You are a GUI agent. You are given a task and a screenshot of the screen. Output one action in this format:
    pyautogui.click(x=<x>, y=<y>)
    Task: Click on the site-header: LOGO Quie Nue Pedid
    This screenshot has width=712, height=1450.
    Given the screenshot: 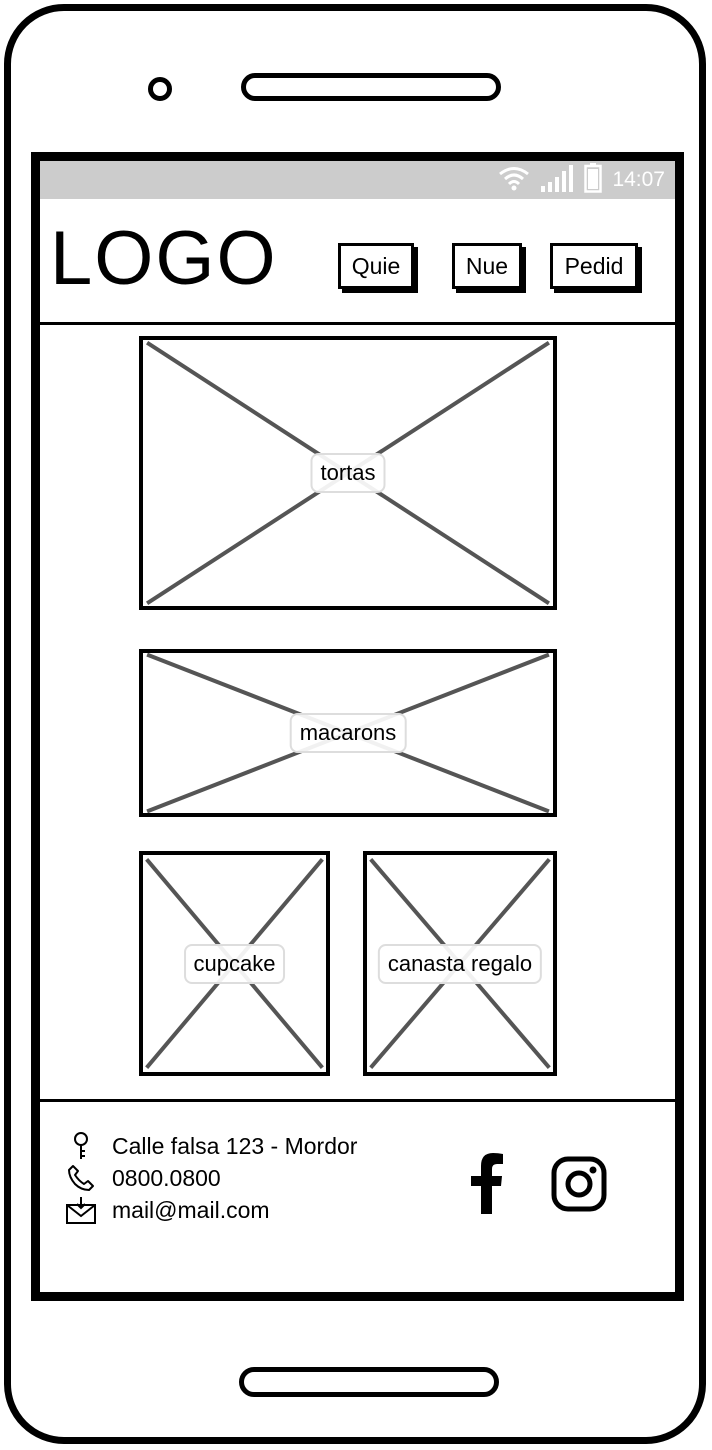 What is the action you would take?
    pyautogui.click(x=357, y=262)
    